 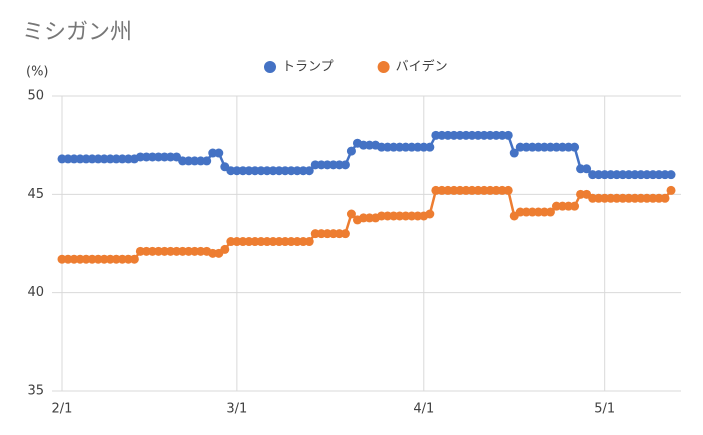 I want to click on y-axis-label: (%), so click(x=37, y=72).